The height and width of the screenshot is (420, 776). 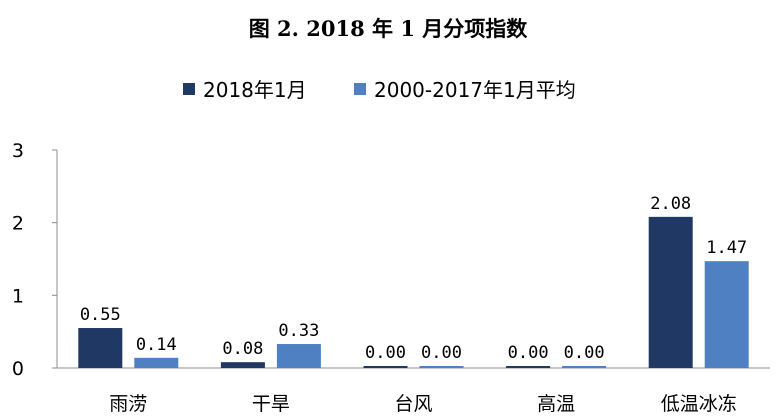 What do you see at coordinates (726, 248) in the screenshot?
I see `data-label: 1.47` at bounding box center [726, 248].